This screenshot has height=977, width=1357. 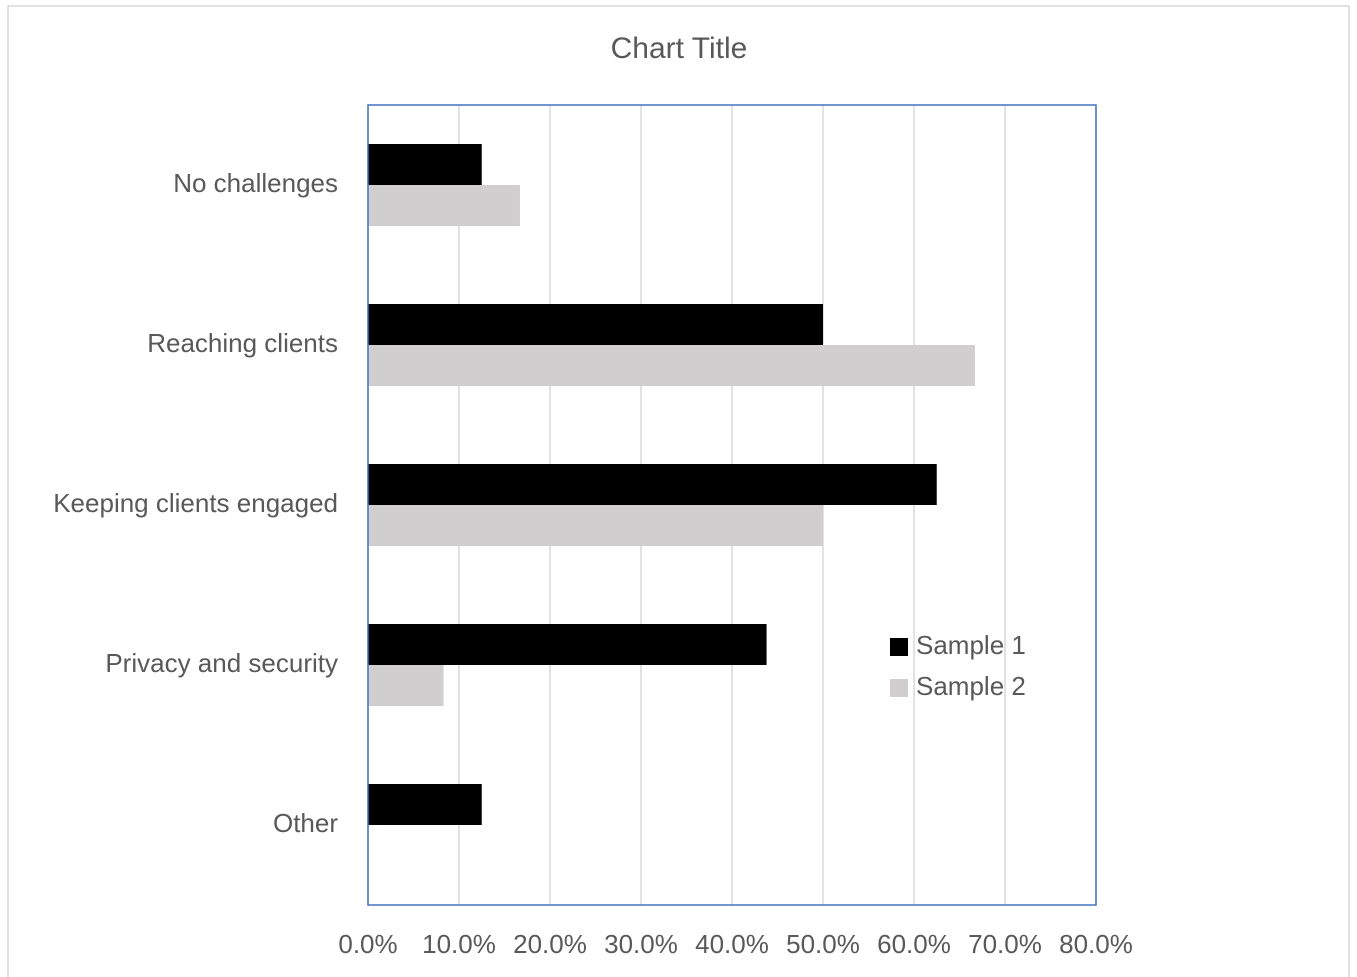 I want to click on x-tick-label: 50.0%, so click(x=823, y=944).